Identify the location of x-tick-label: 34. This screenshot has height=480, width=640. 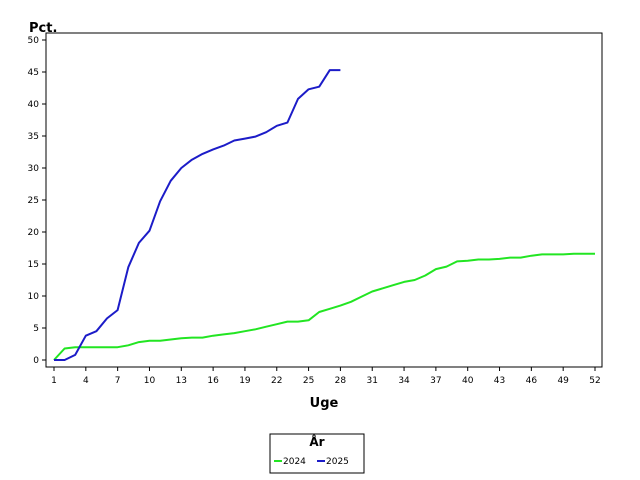
(404, 381).